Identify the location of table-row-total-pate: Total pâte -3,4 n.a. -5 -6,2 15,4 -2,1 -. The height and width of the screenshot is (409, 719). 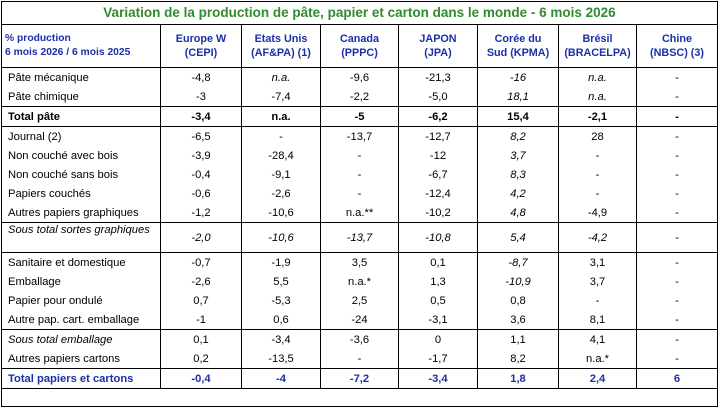
(359, 116).